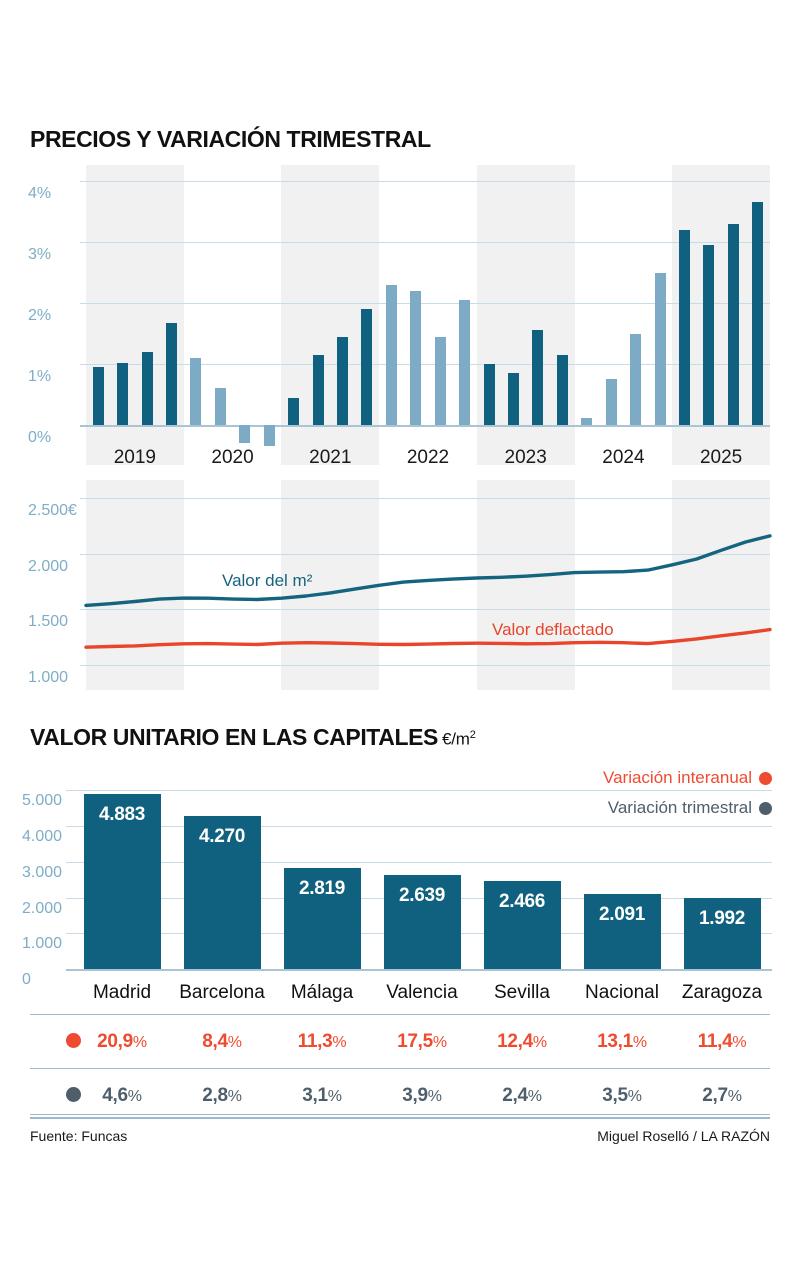  Describe the element at coordinates (522, 1042) in the screenshot. I see `table-cell: 12,4%` at that location.